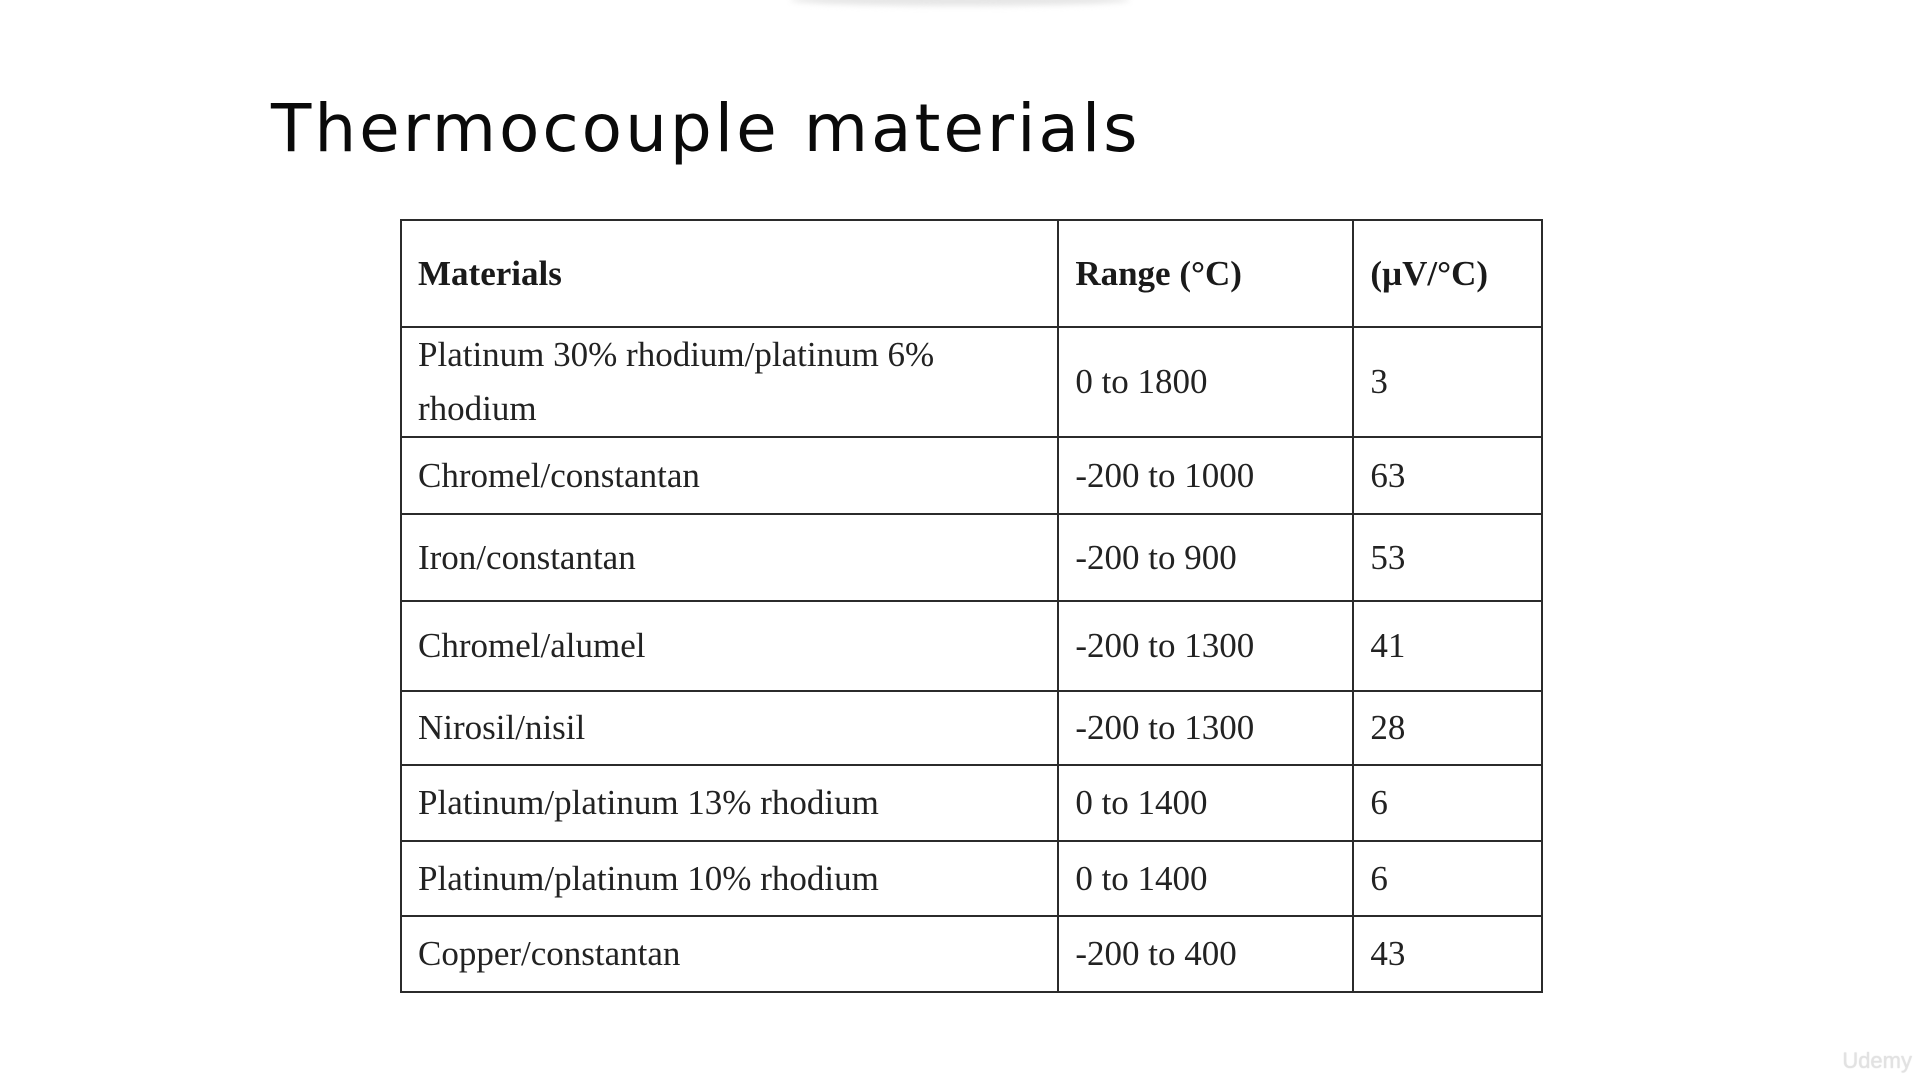  What do you see at coordinates (1447, 954) in the screenshot?
I see `cell-sensitivity: 43` at bounding box center [1447, 954].